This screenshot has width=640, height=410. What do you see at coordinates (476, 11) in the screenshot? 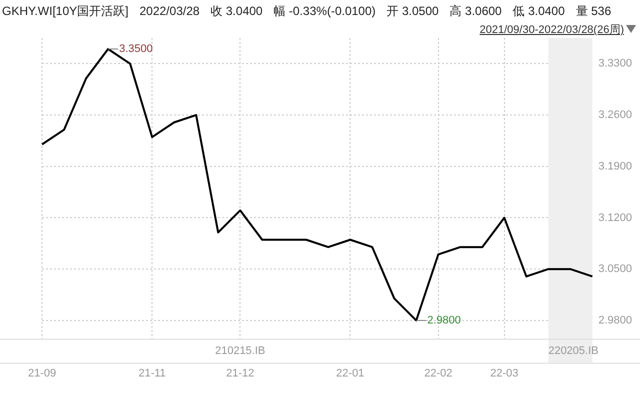
I see `text: 高 3.0600` at bounding box center [476, 11].